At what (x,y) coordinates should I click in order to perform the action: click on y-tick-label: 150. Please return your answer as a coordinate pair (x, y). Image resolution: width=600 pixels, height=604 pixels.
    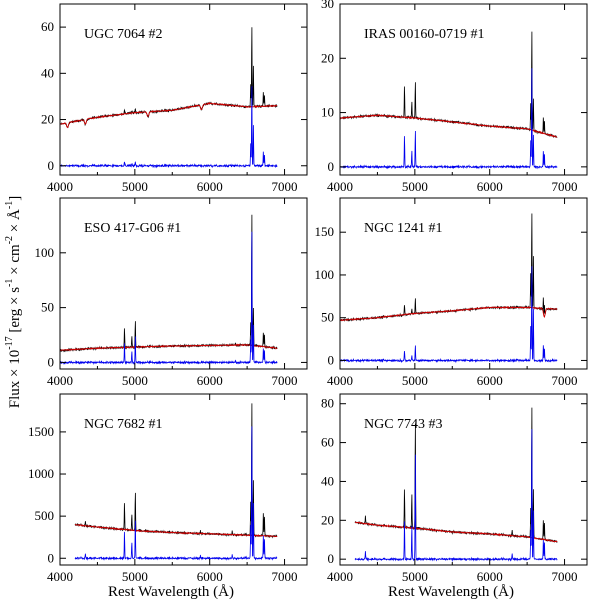
    Looking at the image, I should click on (325, 231).